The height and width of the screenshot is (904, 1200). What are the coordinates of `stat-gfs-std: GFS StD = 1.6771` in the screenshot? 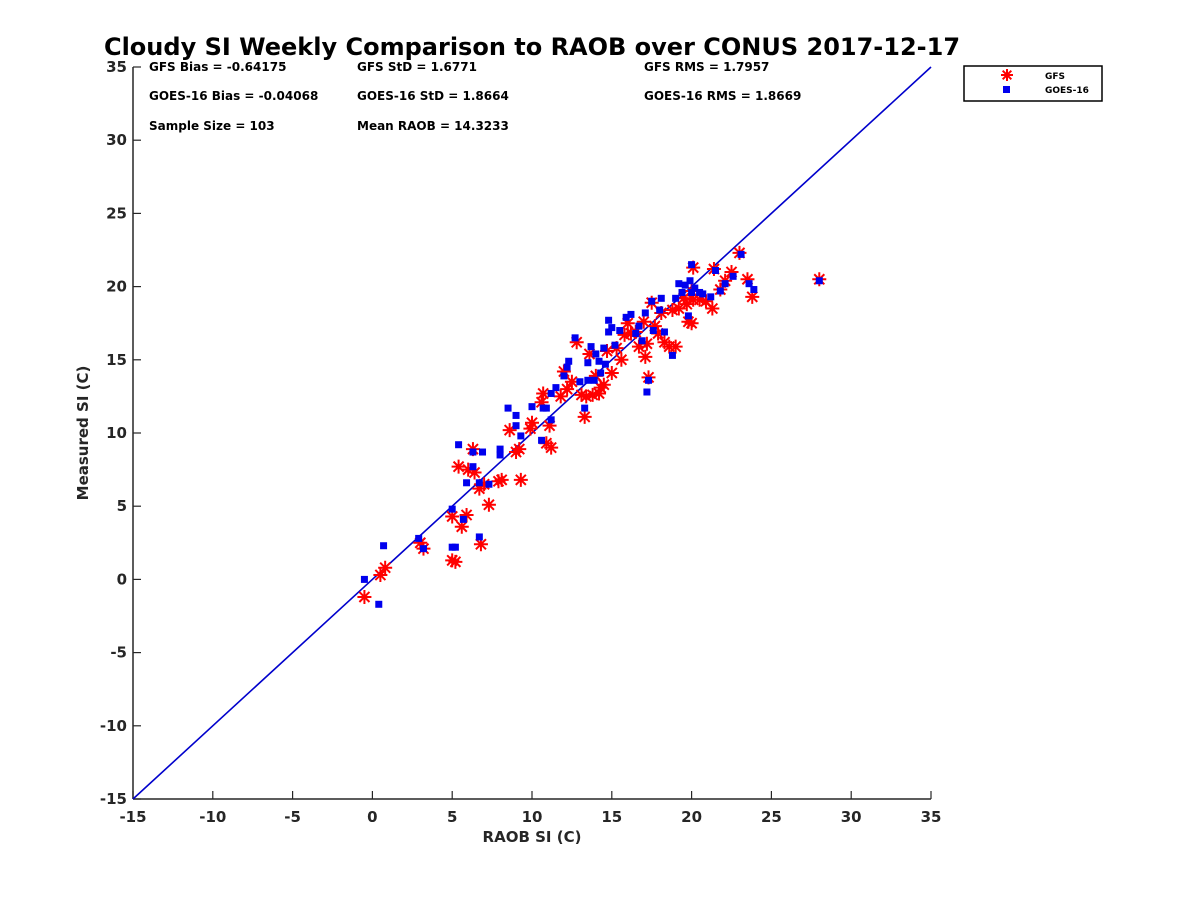 It's located at (417, 67).